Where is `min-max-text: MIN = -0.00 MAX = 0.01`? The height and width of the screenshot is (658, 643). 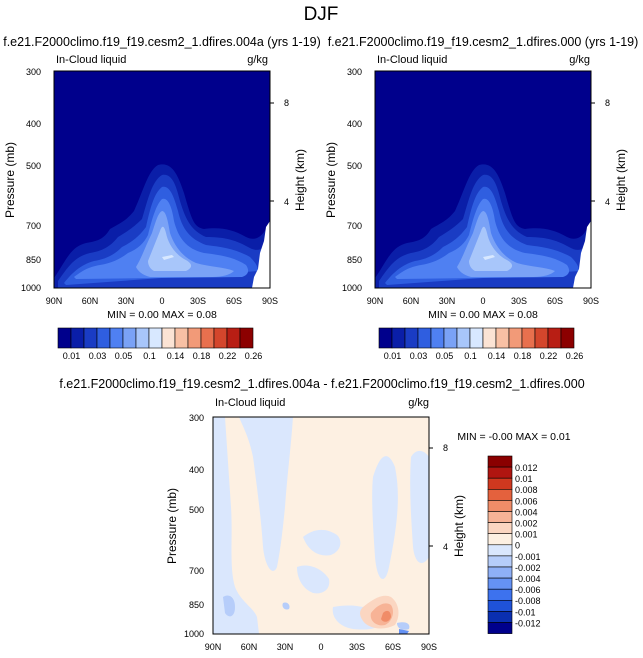
min-max-text: MIN = -0.00 MAX = 0.01 is located at coordinates (513, 437).